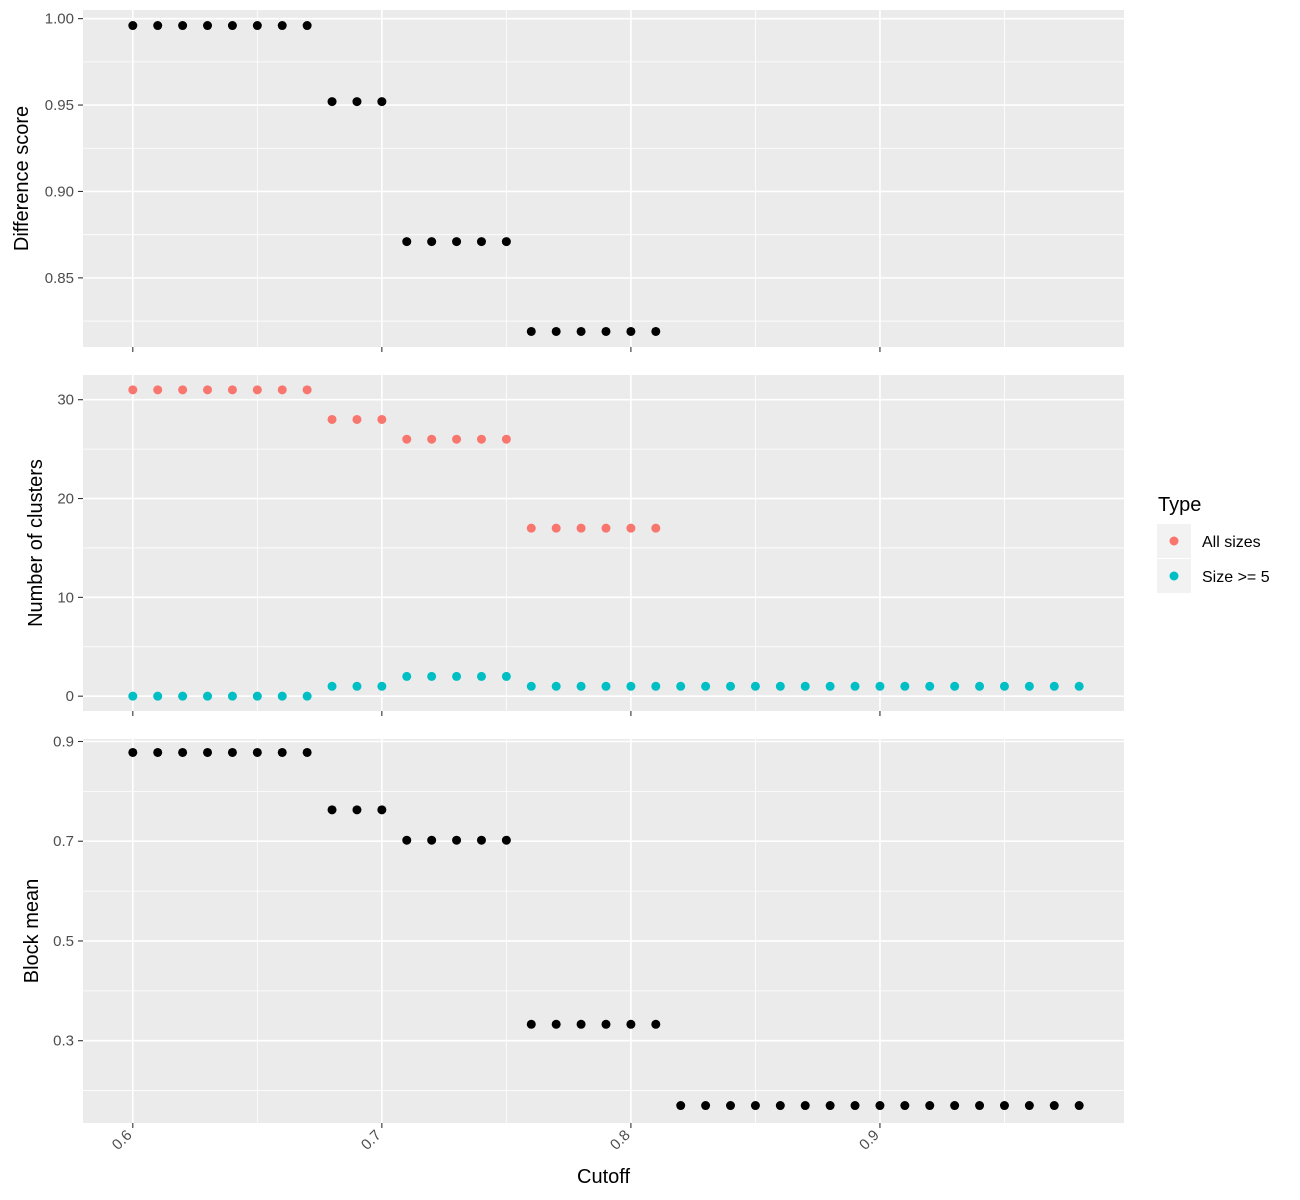 This screenshot has height=1200, width=1300. I want to click on y-axis-title: Block mean, so click(32, 931).